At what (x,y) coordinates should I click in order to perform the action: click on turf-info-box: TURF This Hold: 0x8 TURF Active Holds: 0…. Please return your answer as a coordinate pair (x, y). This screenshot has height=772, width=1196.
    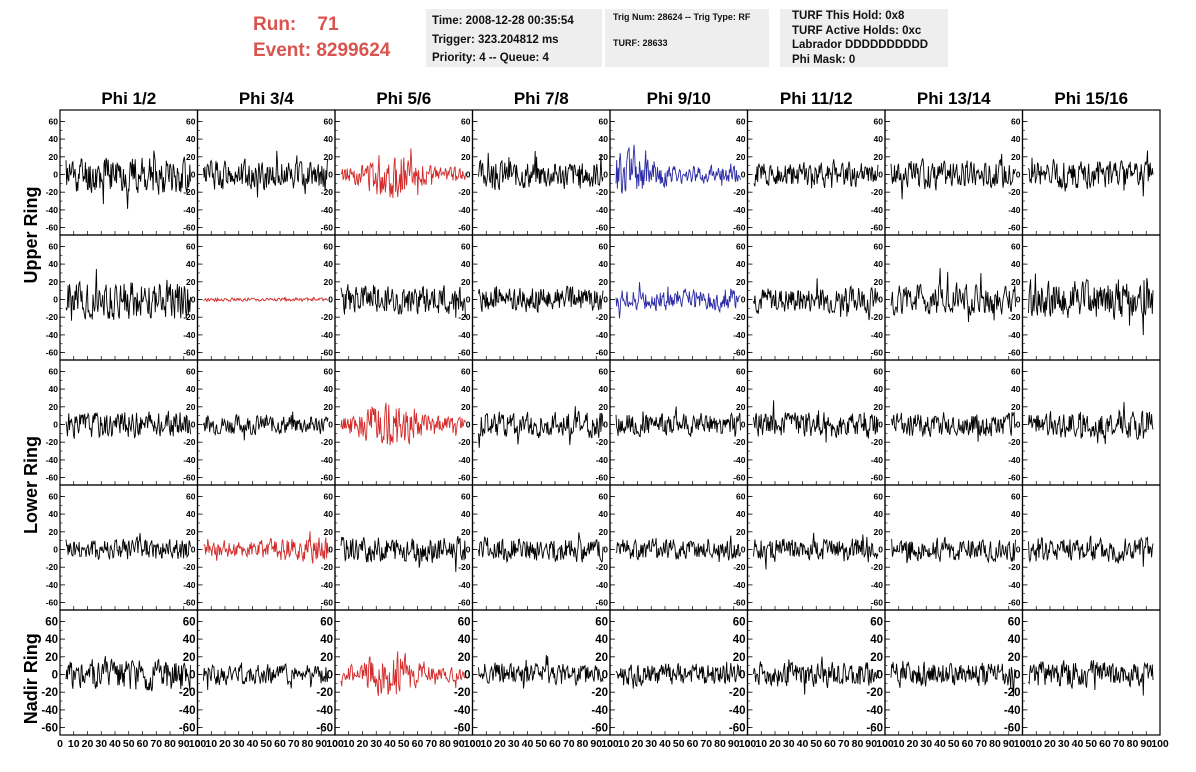
    Looking at the image, I should click on (864, 38).